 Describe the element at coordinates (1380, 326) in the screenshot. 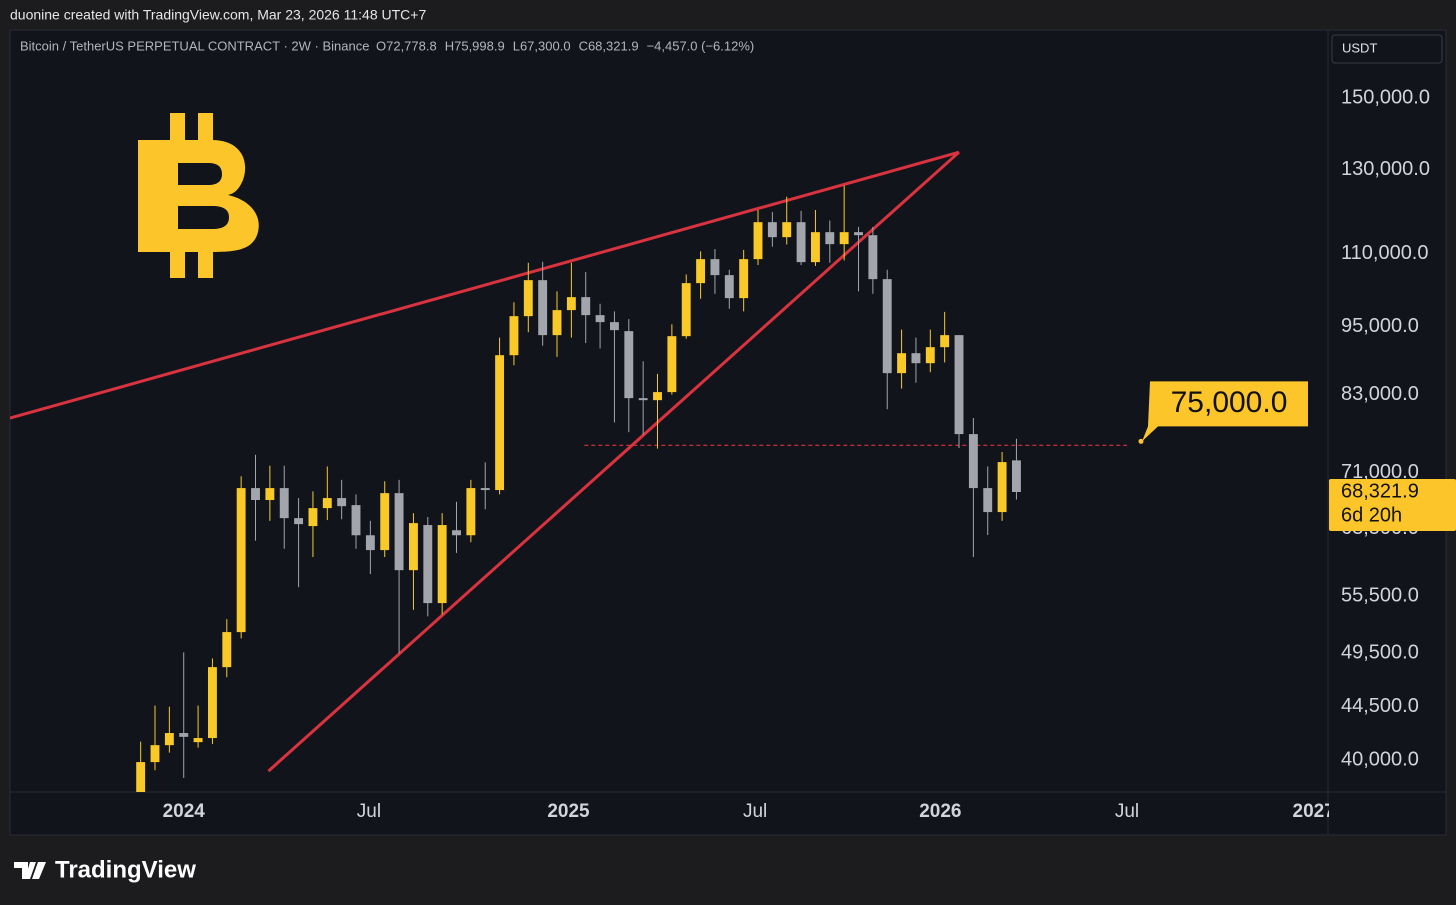

I see `y-tick-label: 95,000.0` at that location.